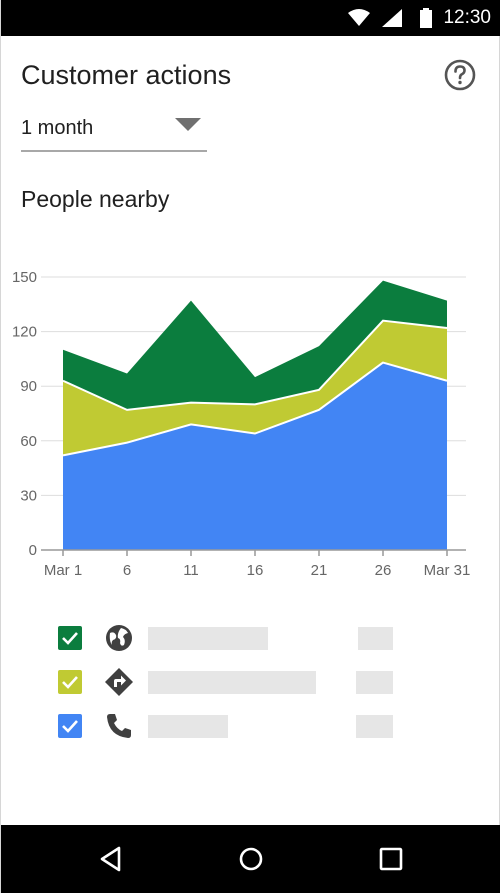  Describe the element at coordinates (24, 332) in the screenshot. I see `y-tick-label: 120` at that location.